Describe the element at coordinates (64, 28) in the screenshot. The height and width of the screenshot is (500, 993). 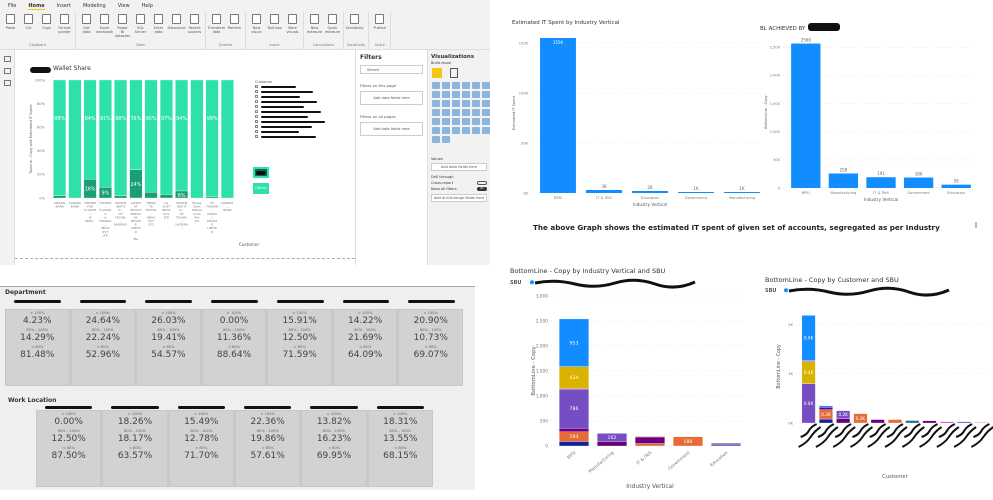
I see `ribbon-button-format-painter: Format painter` at that location.